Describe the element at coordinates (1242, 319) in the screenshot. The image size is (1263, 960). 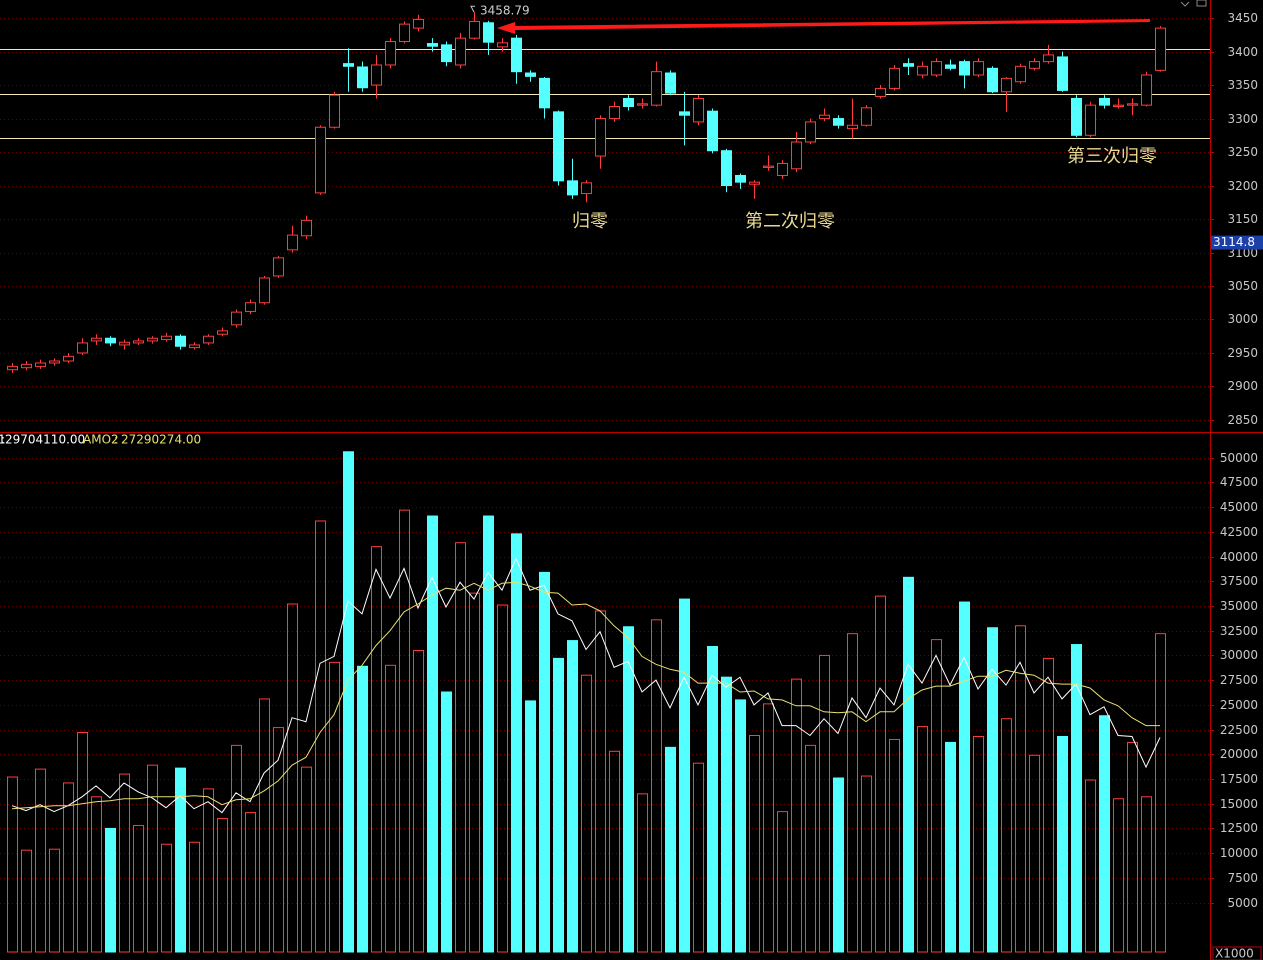
I see `y-tick-label: 3000` at that location.